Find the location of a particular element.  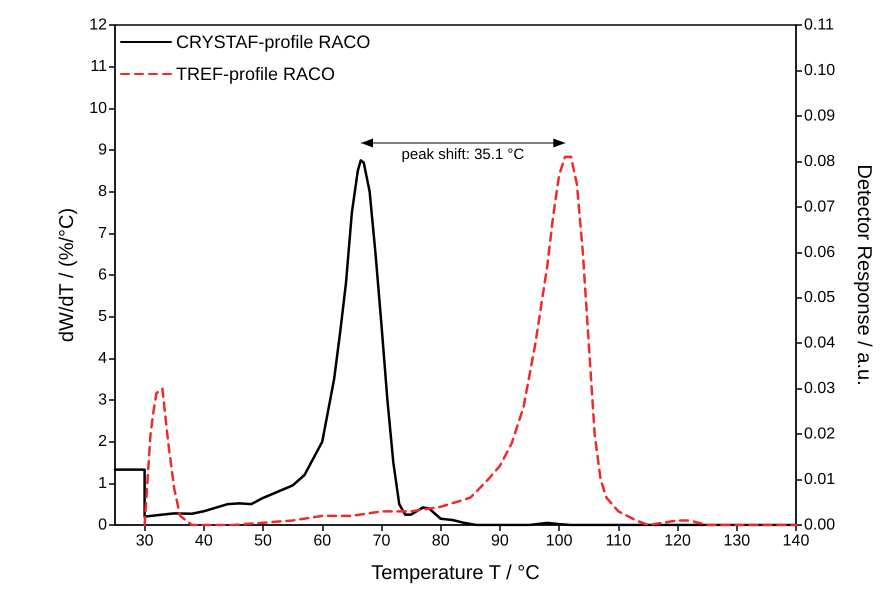

y2-tick-label: 0.04 is located at coordinates (820, 343).